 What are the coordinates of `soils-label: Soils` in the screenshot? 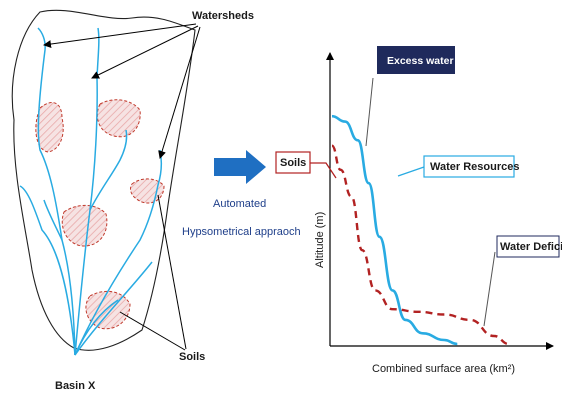 It's located at (192, 357).